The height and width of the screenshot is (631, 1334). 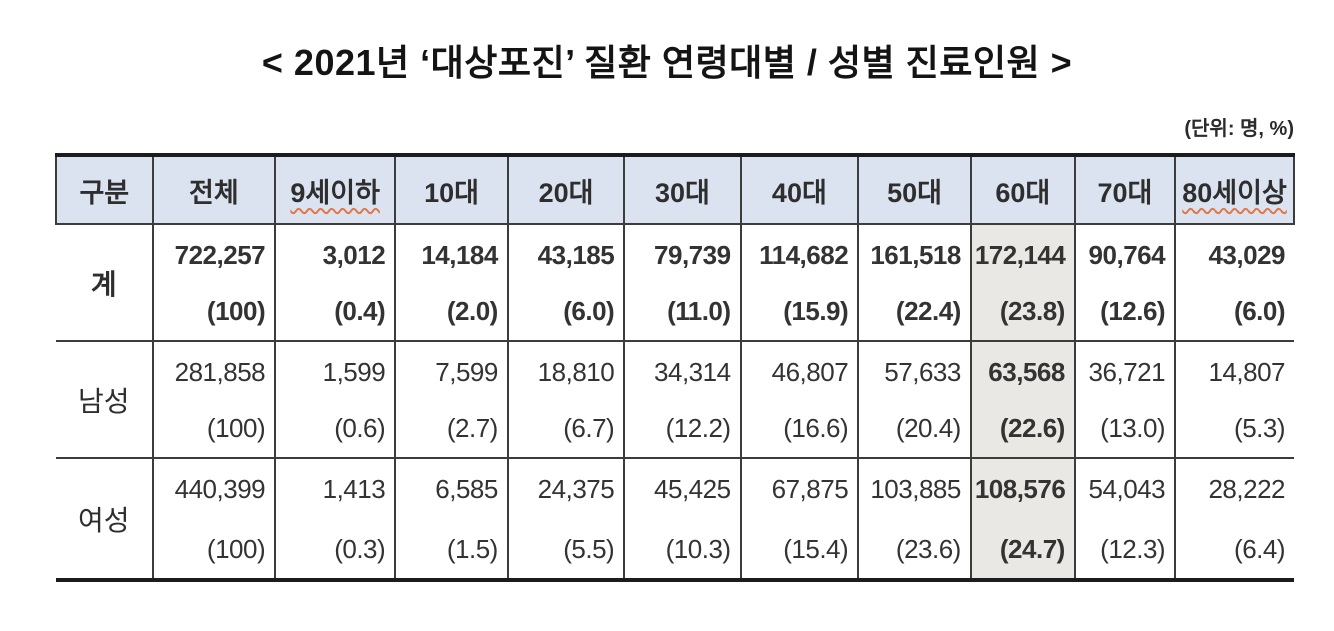 I want to click on page-title: < 2021년 ‘대상포진’ 질환 연령대별 / 성별 진료인원 >, so click(x=667, y=62).